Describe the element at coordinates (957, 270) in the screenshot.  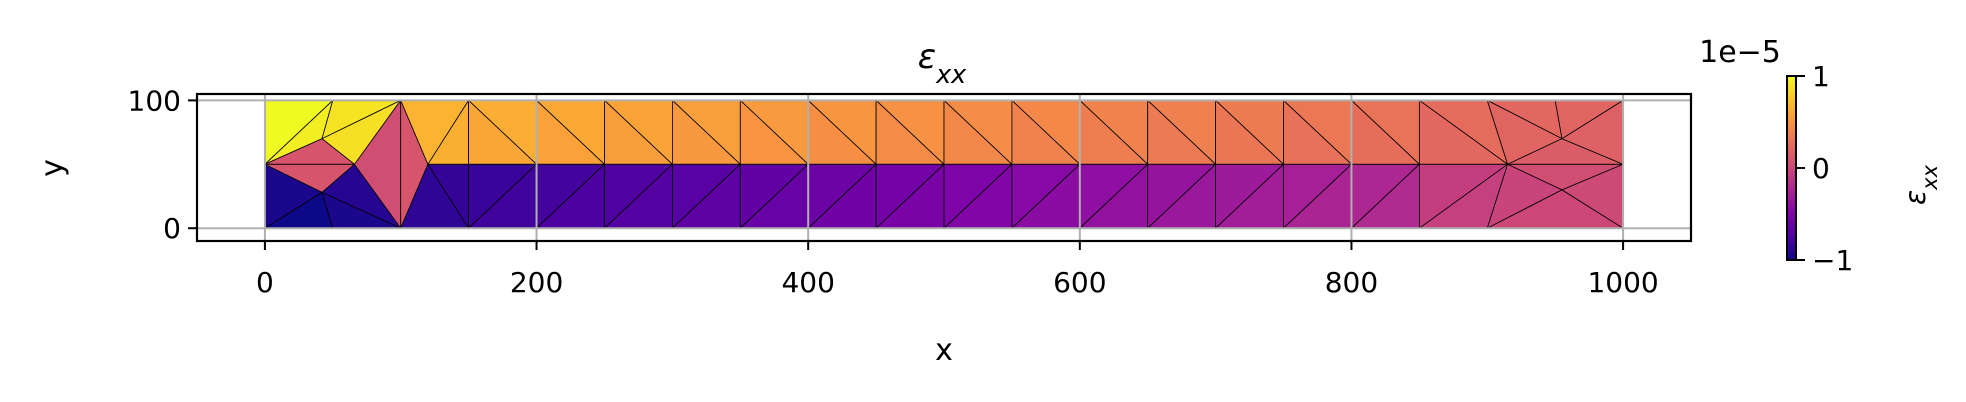
I see `x-axis: 0 200 400 600 800 1000` at that location.